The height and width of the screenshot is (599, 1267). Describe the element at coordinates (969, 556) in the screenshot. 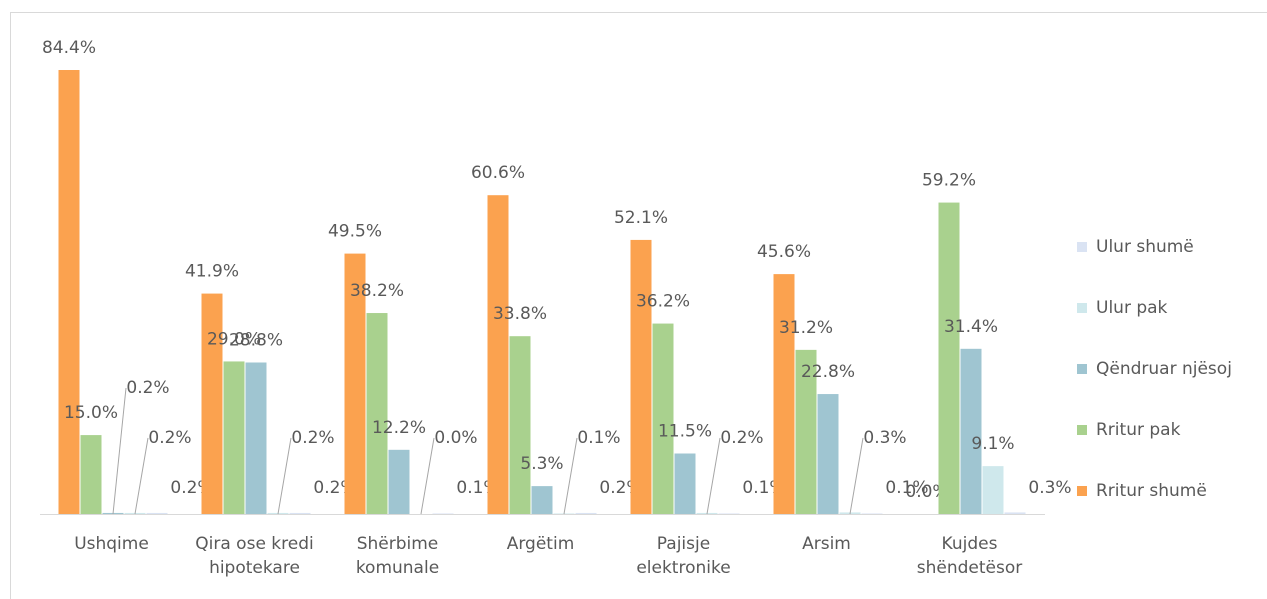

I see `x-tick-label: Kujdes shëndetësor` at that location.